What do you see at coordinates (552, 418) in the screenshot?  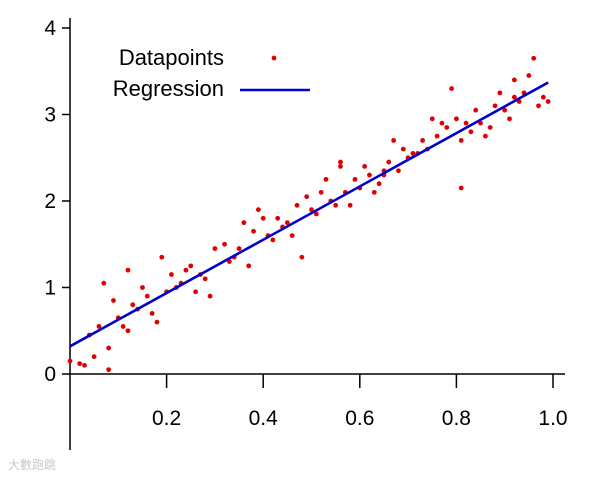 I see `x-tick-label: 1.0` at bounding box center [552, 418].